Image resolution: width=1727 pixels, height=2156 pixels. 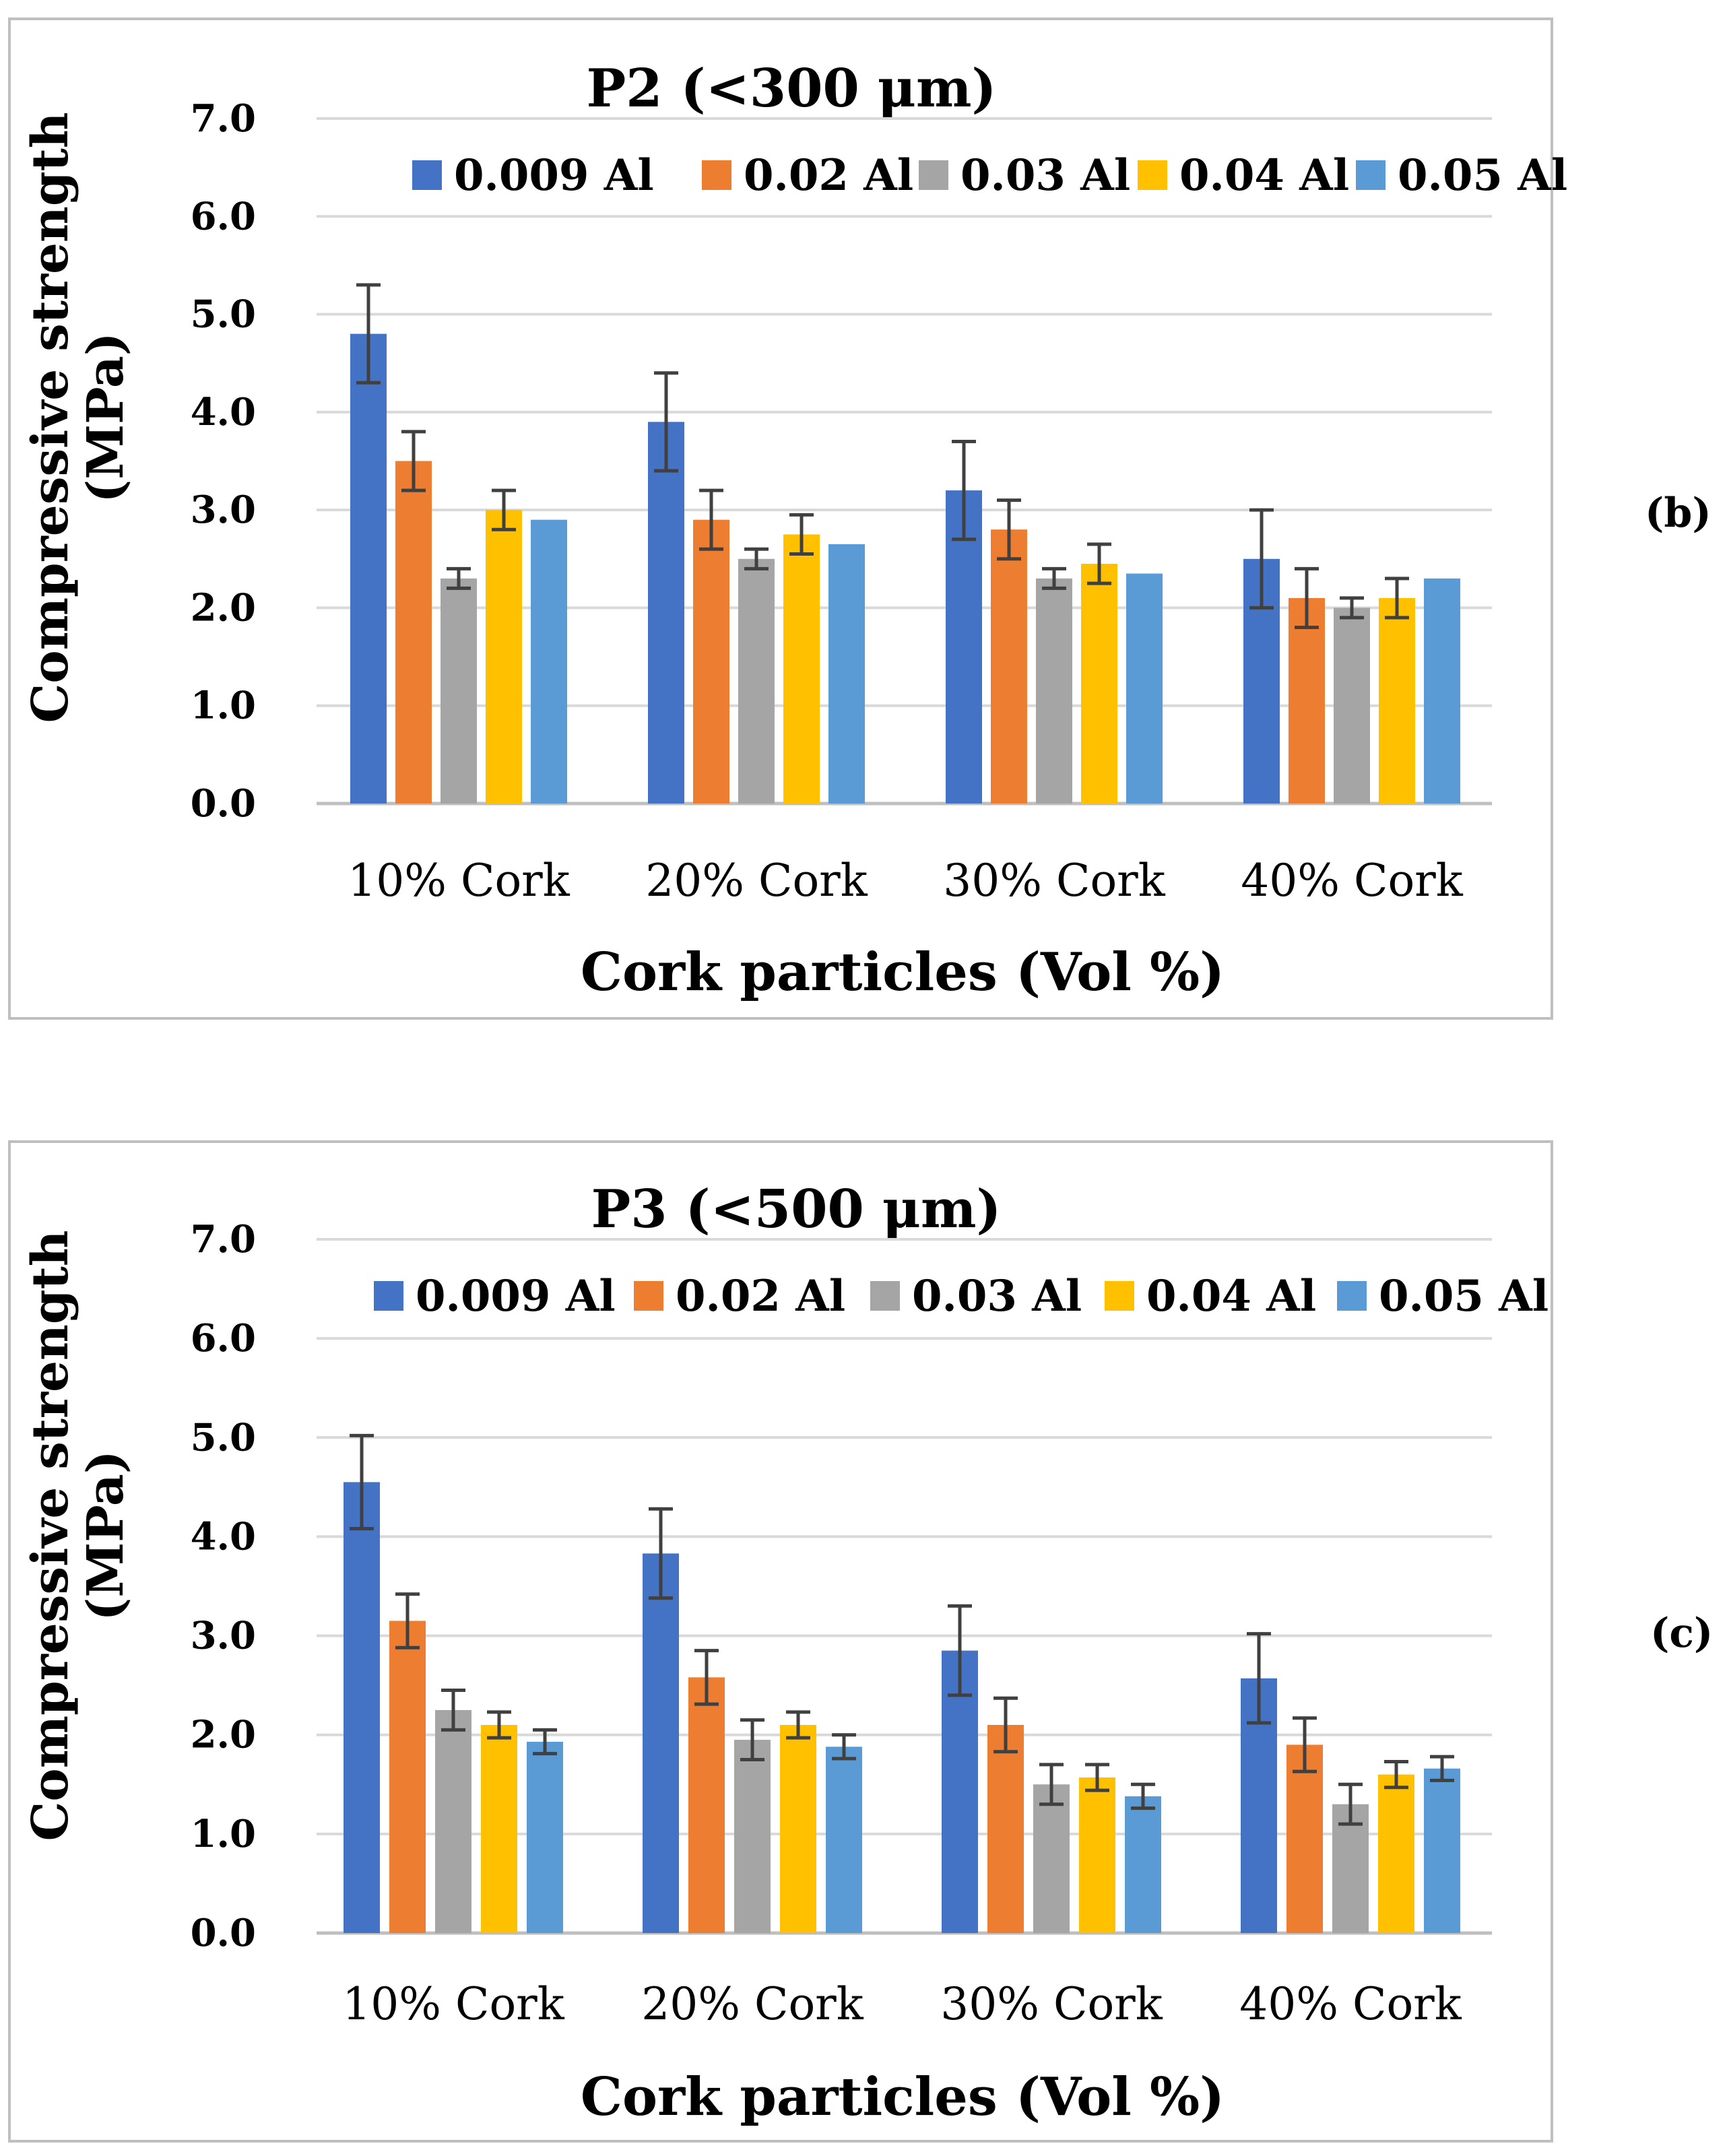 What do you see at coordinates (753, 2004) in the screenshot?
I see `x-tick-label: 20% Cork` at bounding box center [753, 2004].